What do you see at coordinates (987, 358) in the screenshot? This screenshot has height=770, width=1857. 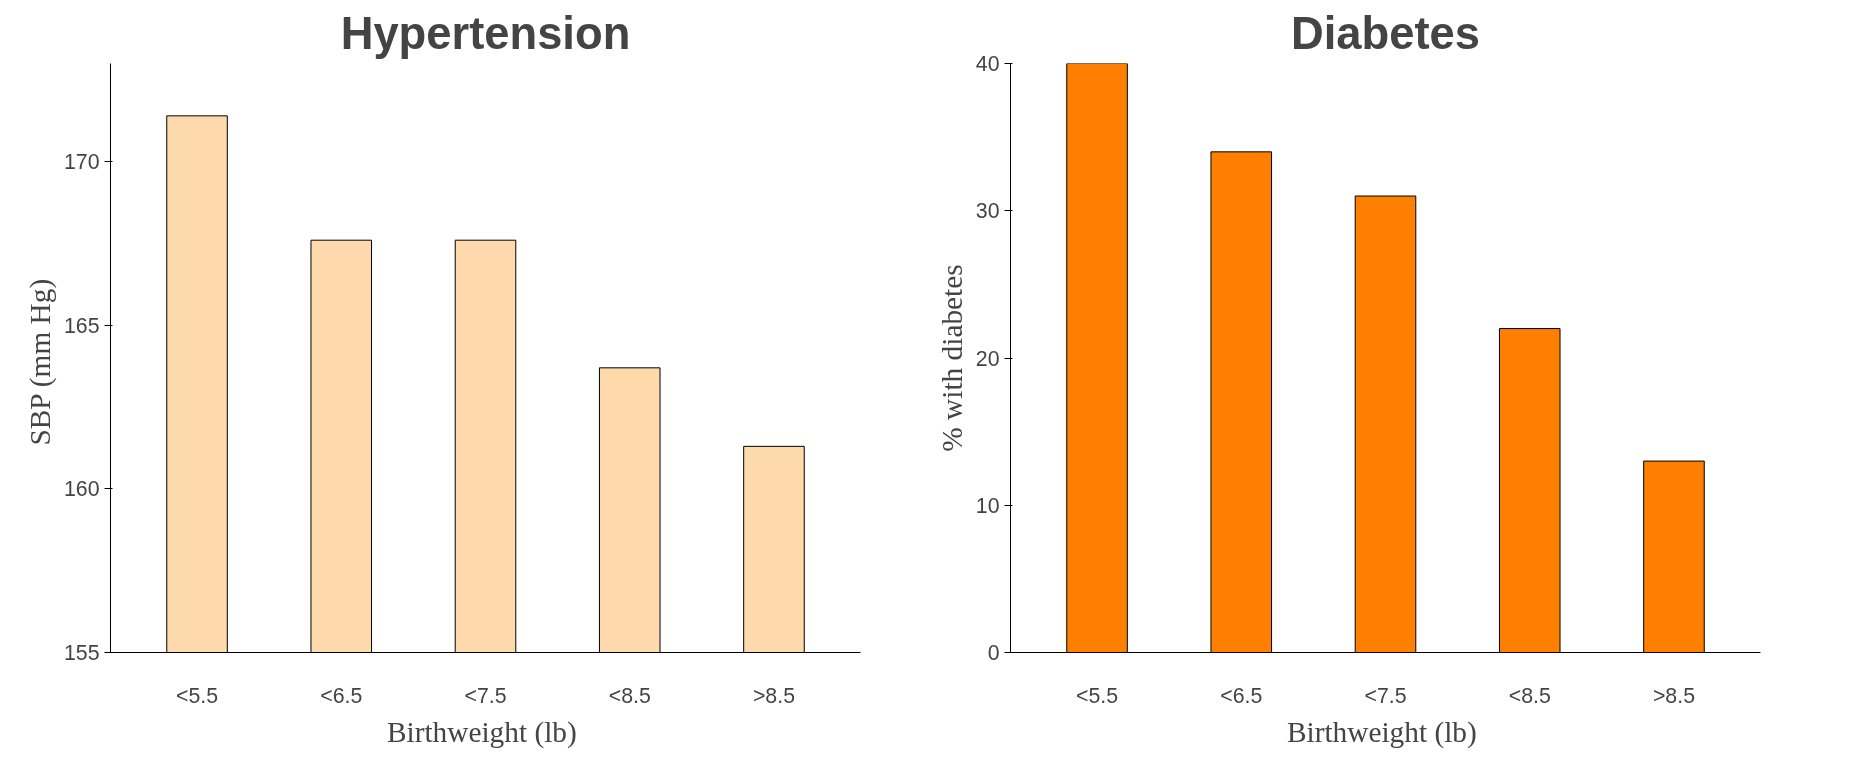 I see `y-tick-label: 20` at bounding box center [987, 358].